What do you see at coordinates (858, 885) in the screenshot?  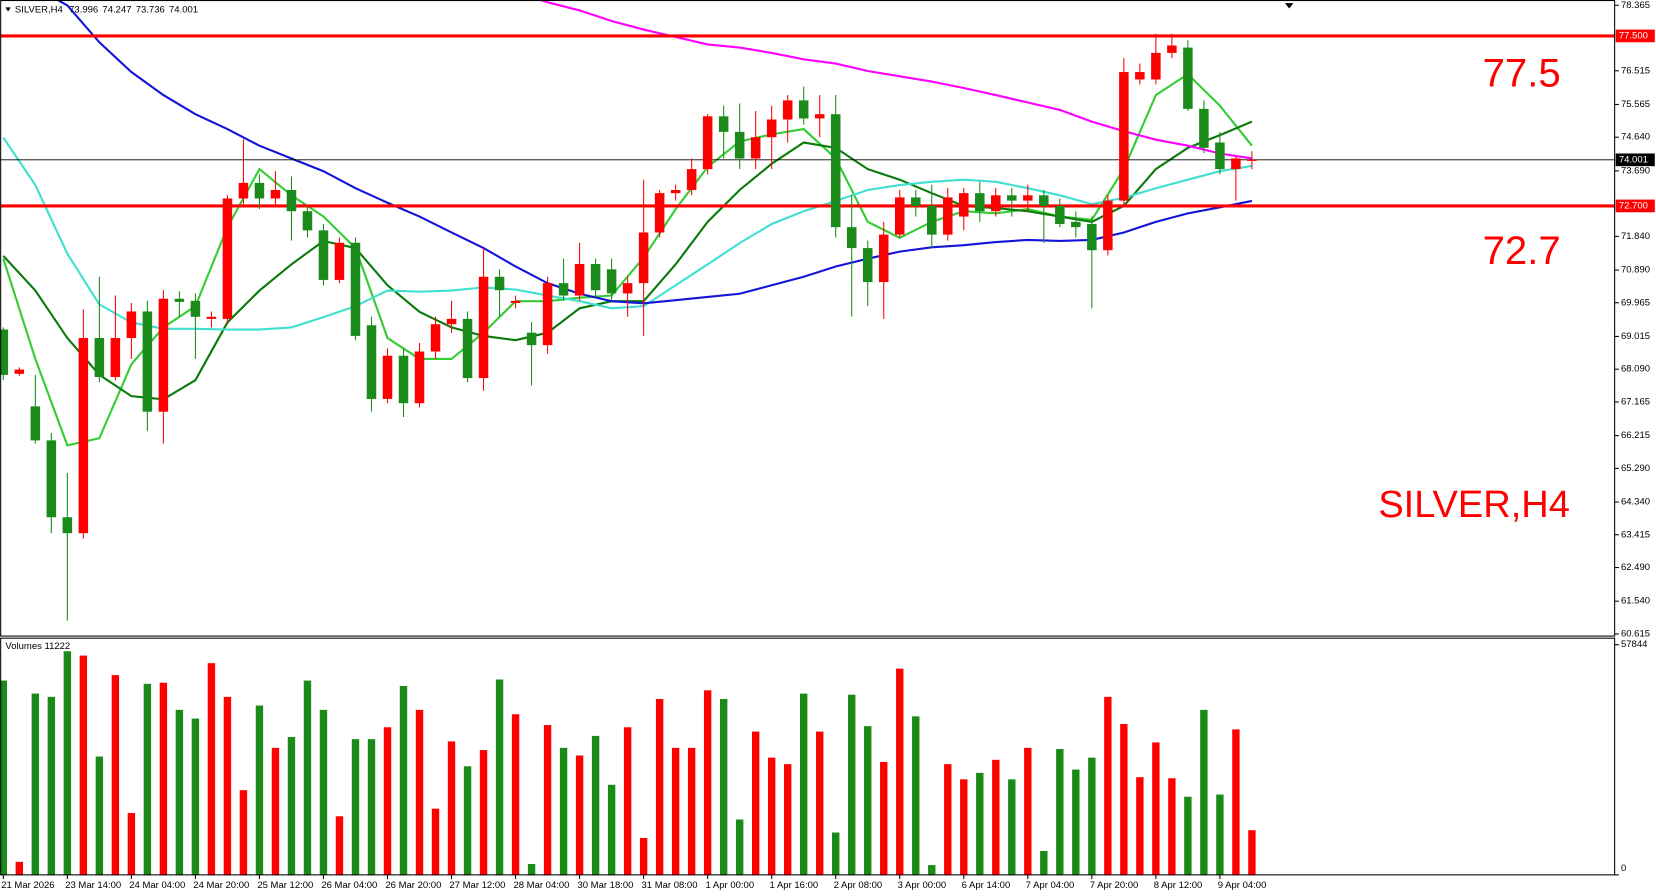 I see `x-tick-label: 2 Apr 08:00` at bounding box center [858, 885].